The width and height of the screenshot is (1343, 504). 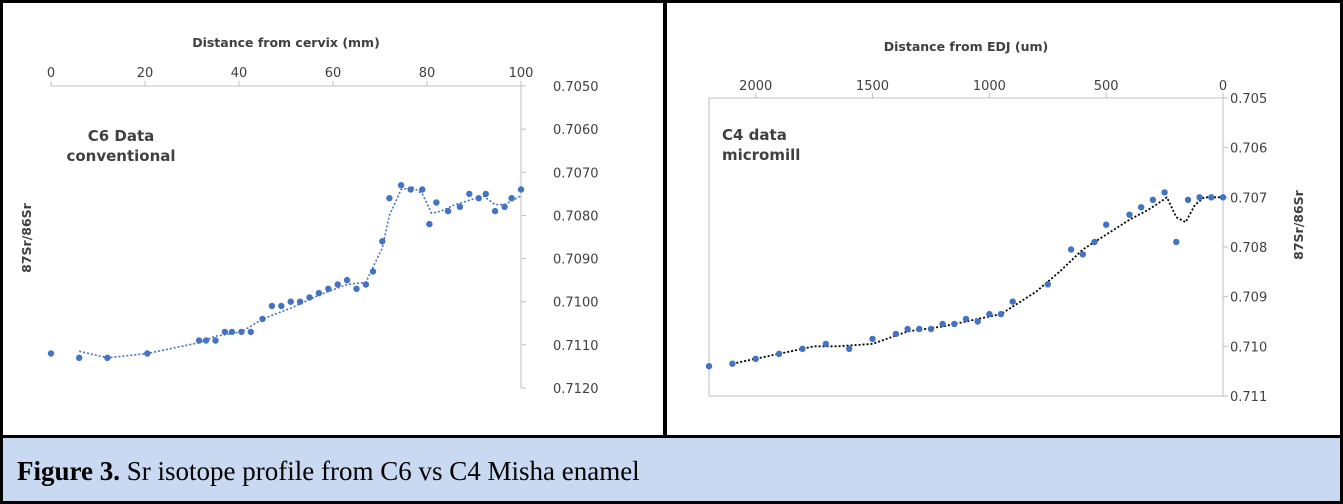 What do you see at coordinates (1248, 347) in the screenshot?
I see `y-tick-label: 0.710` at bounding box center [1248, 347].